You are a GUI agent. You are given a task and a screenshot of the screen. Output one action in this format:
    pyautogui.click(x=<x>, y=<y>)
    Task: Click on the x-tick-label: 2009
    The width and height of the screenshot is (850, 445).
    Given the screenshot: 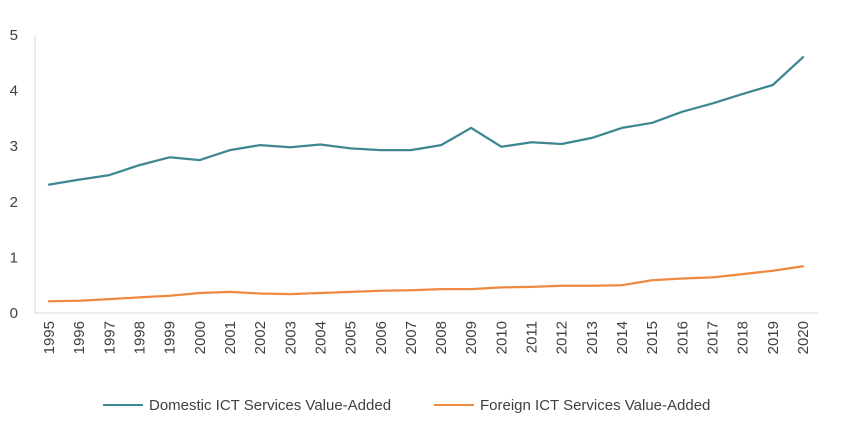 What is the action you would take?
    pyautogui.click(x=471, y=337)
    